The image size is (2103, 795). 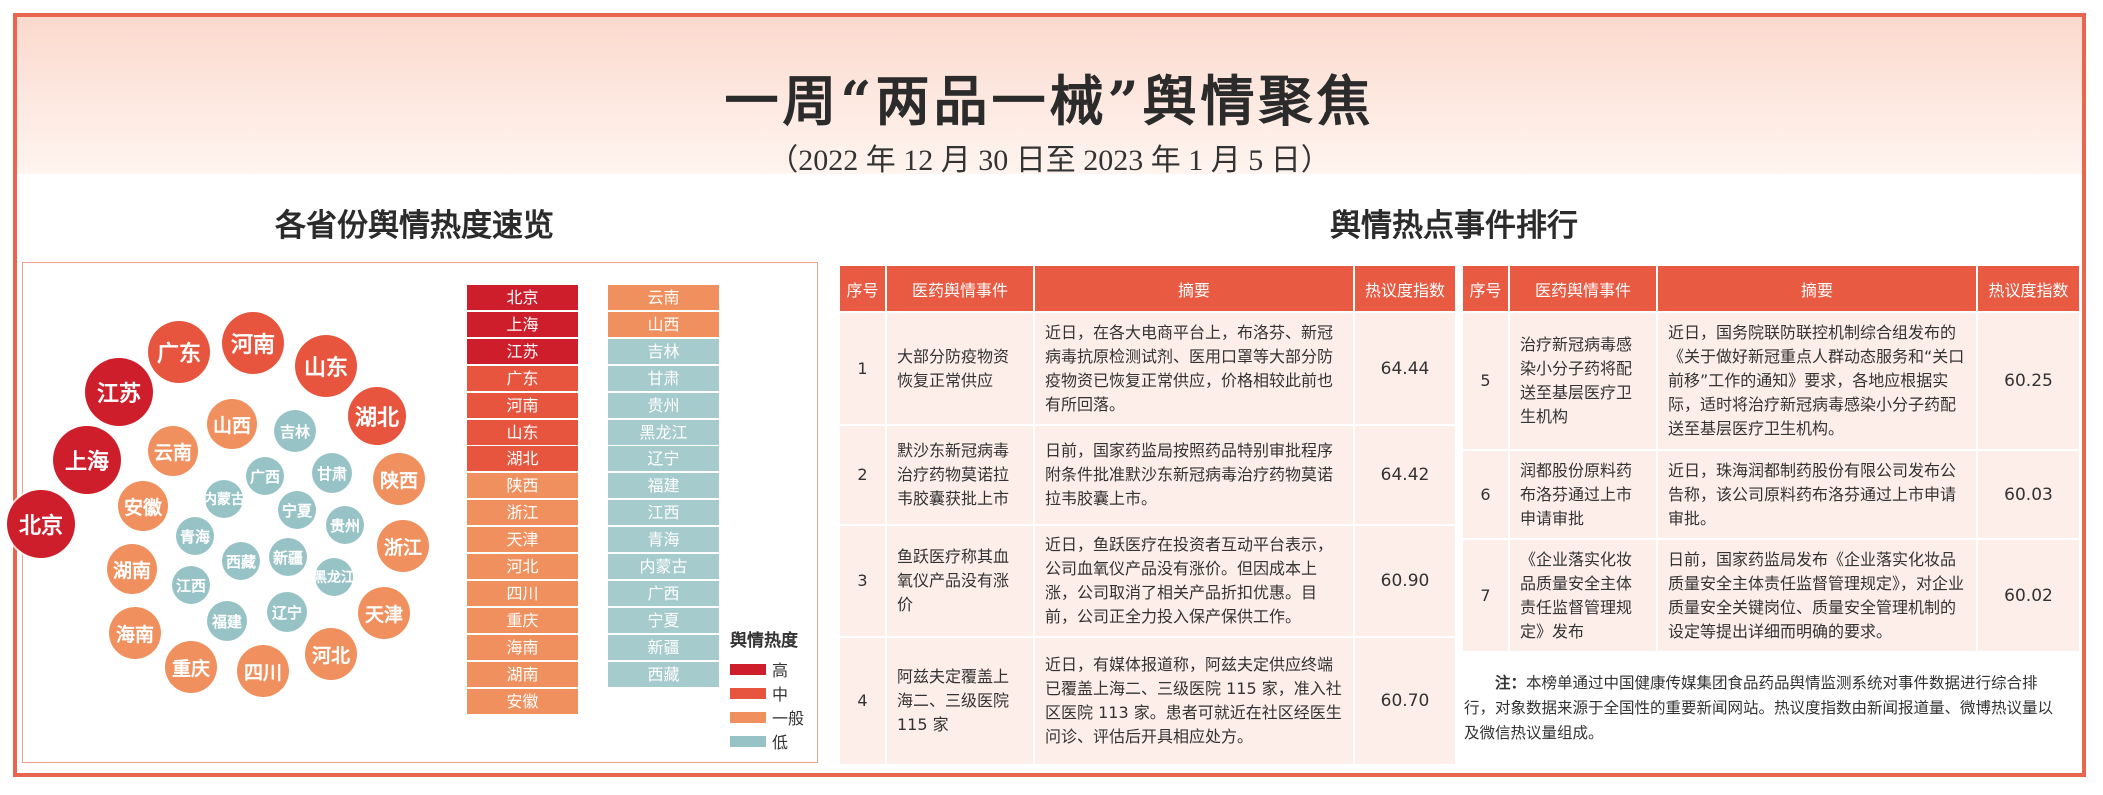 I want to click on province-bubble: 四川, so click(x=263, y=671).